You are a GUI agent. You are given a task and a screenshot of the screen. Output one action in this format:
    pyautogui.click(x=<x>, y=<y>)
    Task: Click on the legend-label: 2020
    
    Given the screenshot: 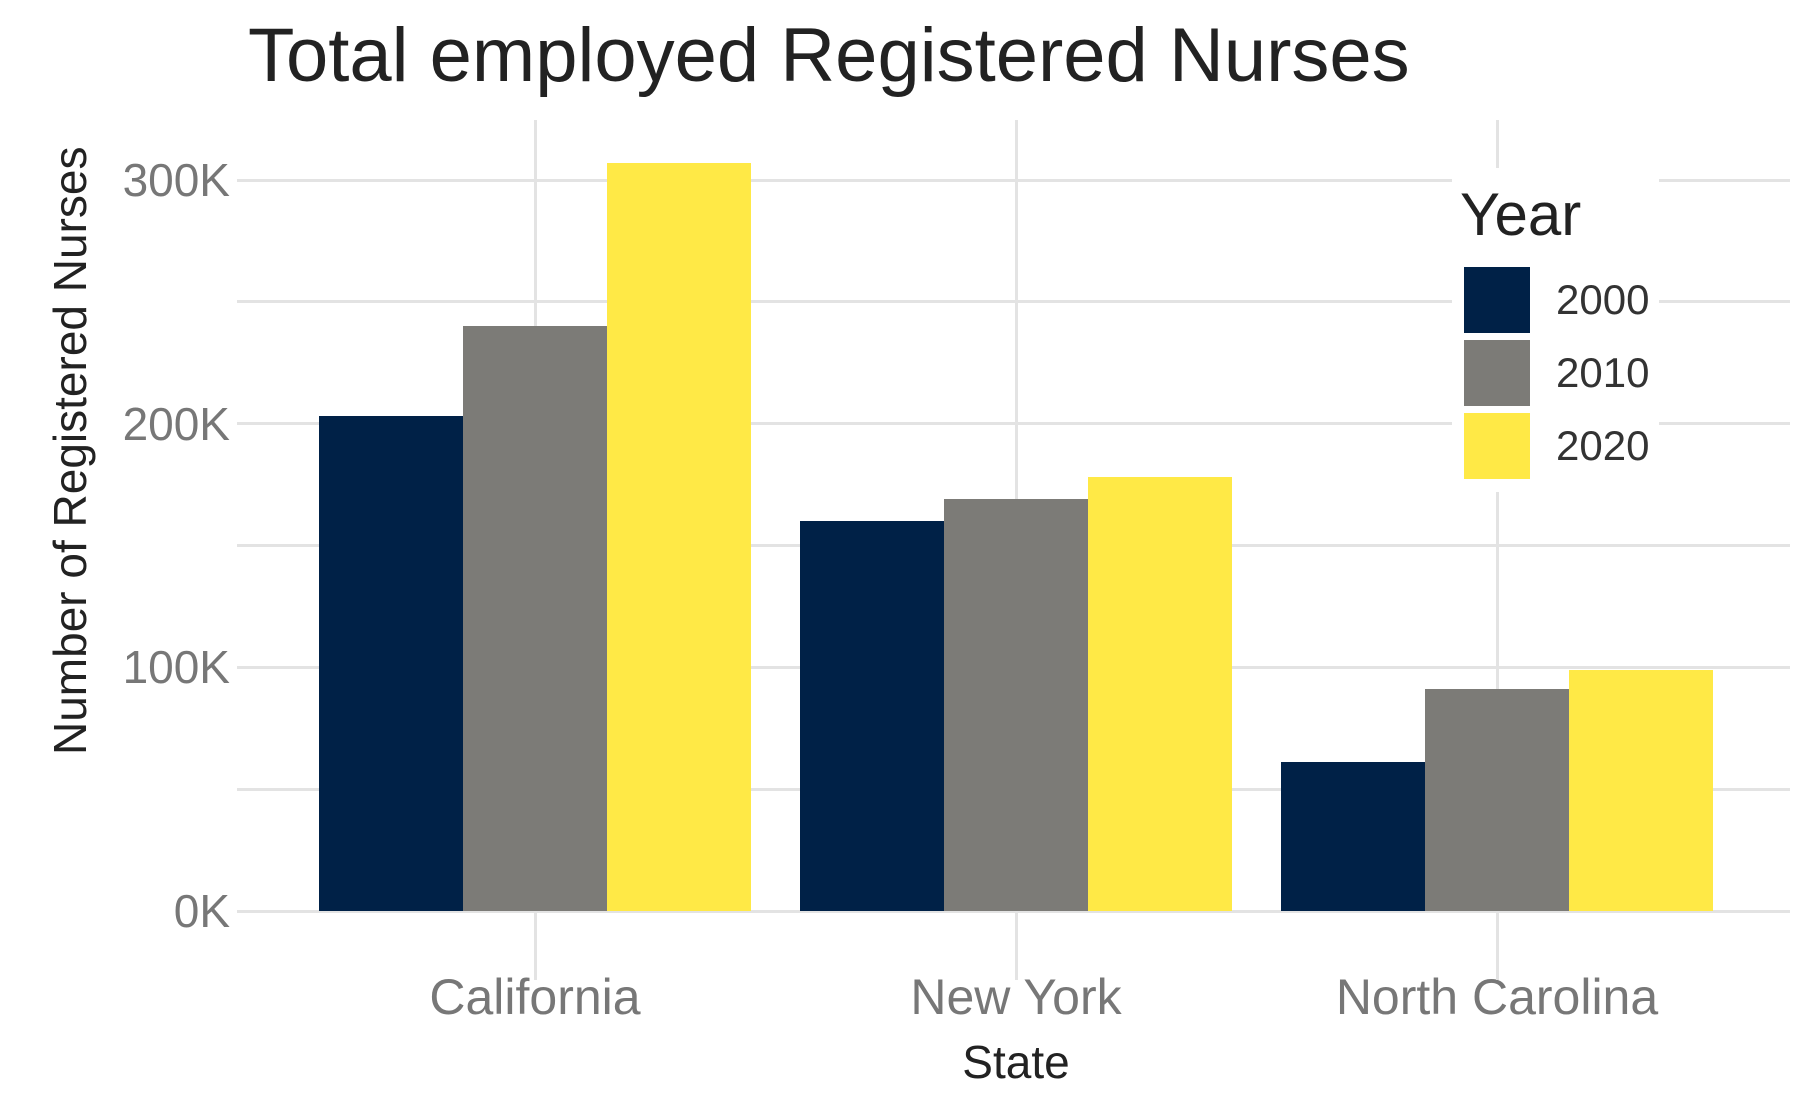 What is the action you would take?
    pyautogui.click(x=1603, y=445)
    